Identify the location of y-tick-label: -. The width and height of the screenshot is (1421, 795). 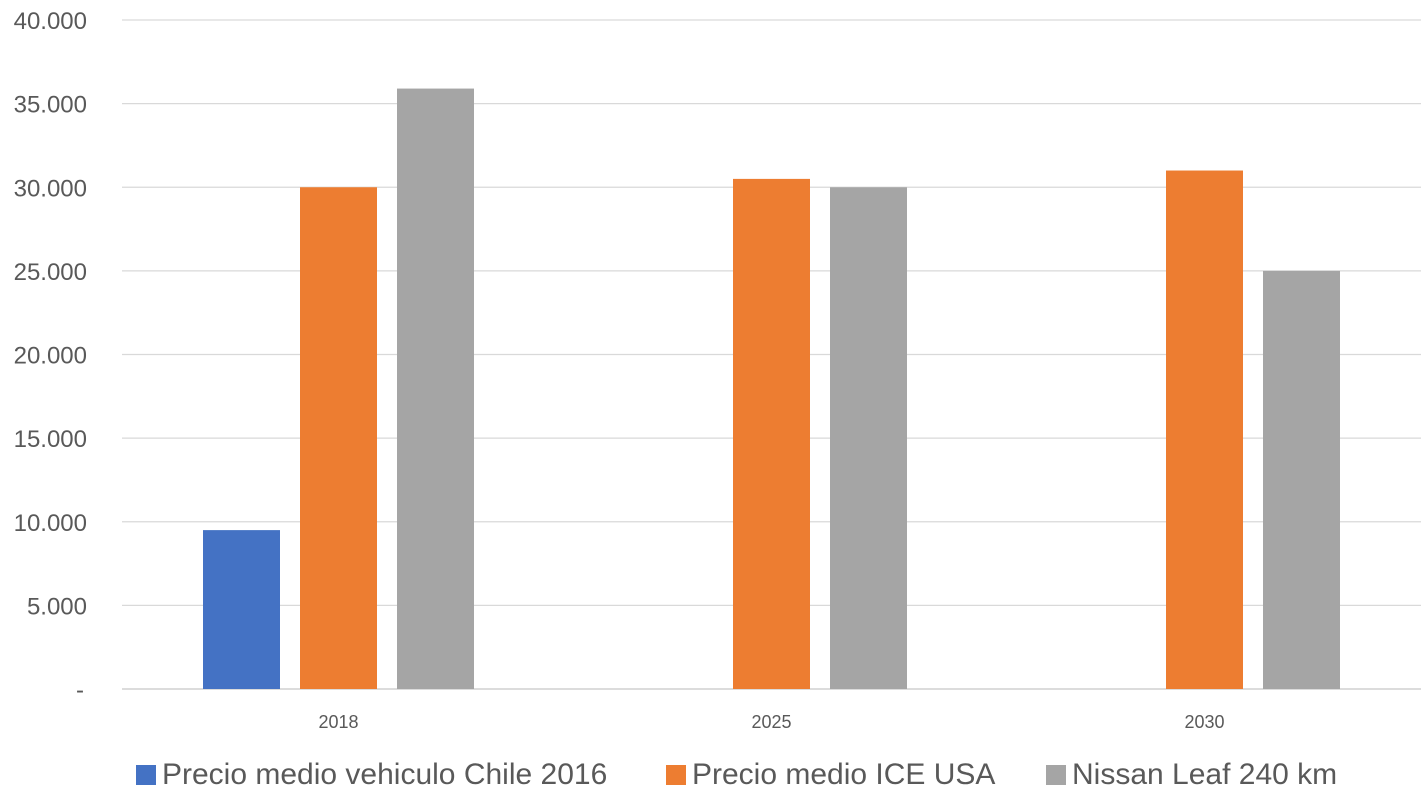
(80, 690).